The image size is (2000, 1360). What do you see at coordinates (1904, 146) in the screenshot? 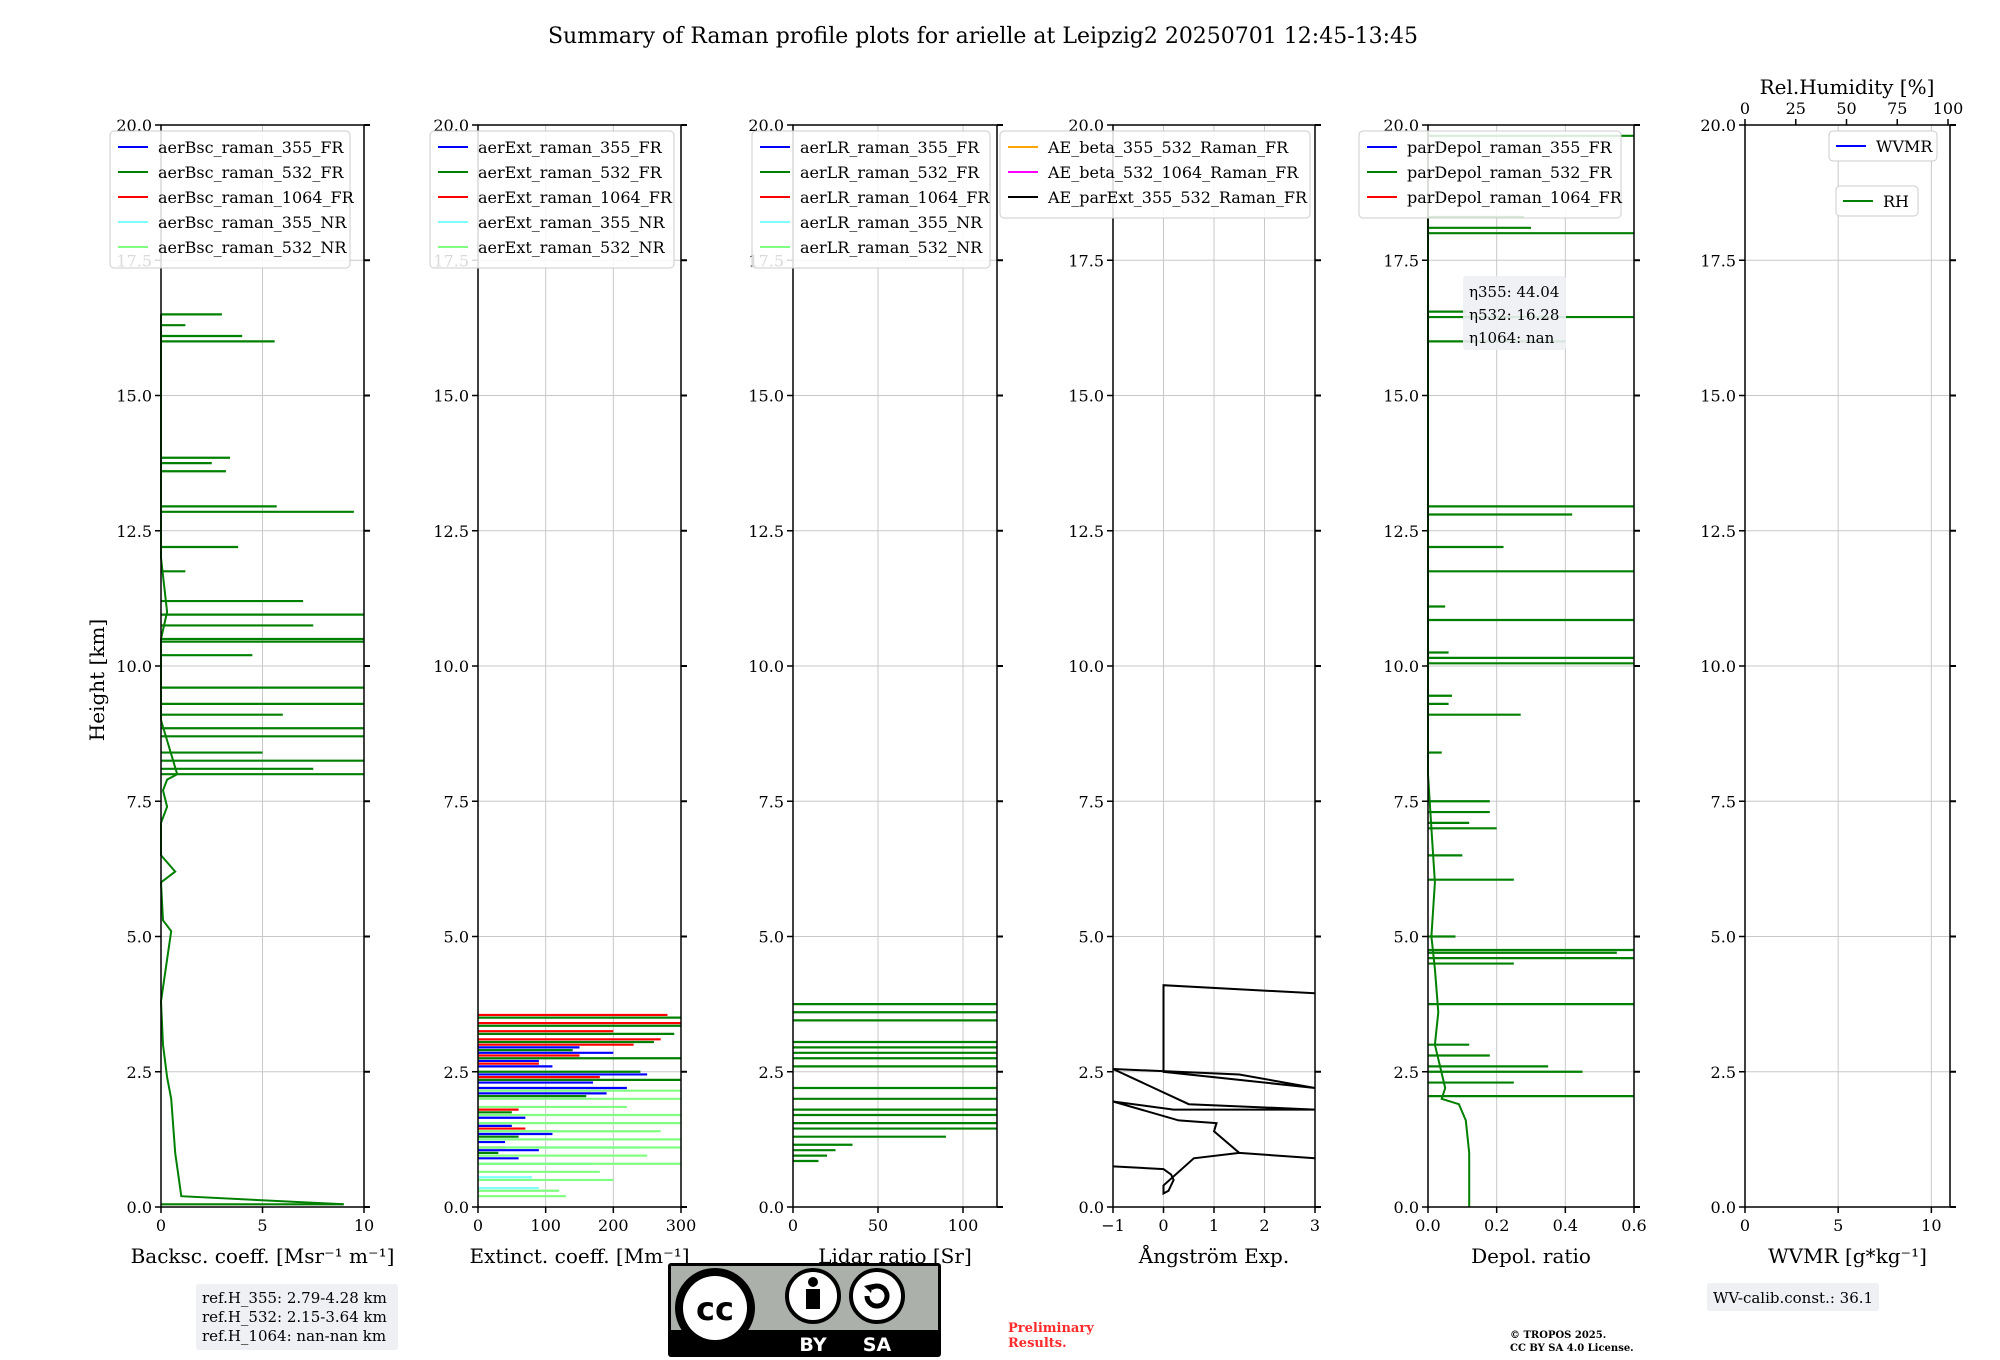
I see `legend-entry: WVMR` at bounding box center [1904, 146].